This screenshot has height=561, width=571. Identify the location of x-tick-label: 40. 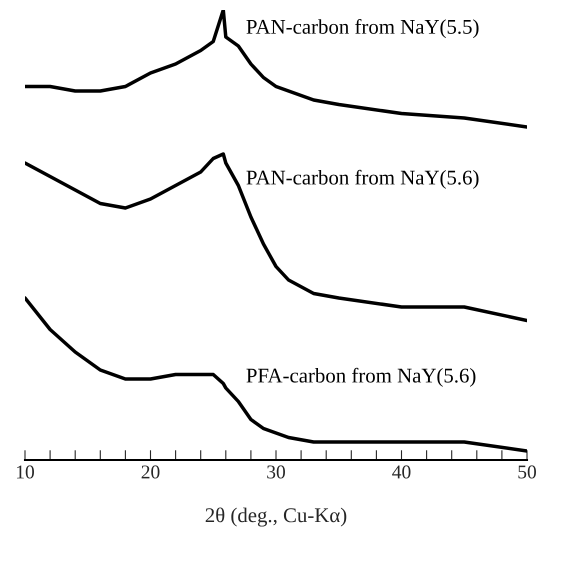
(401, 472).